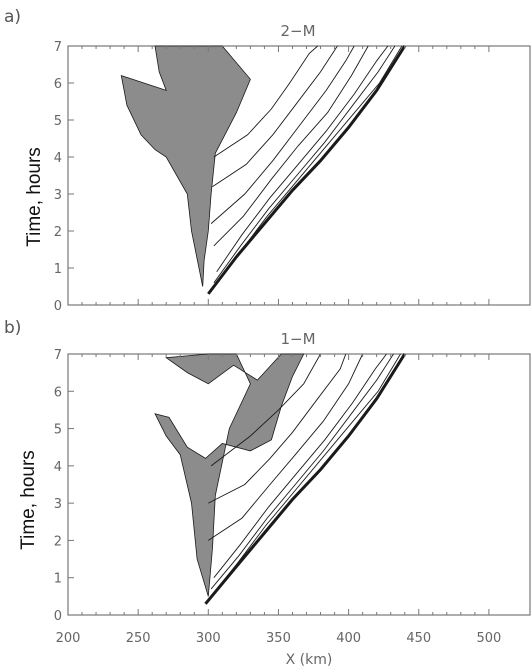  What do you see at coordinates (138, 638) in the screenshot?
I see `x-tick-label: 250` at bounding box center [138, 638].